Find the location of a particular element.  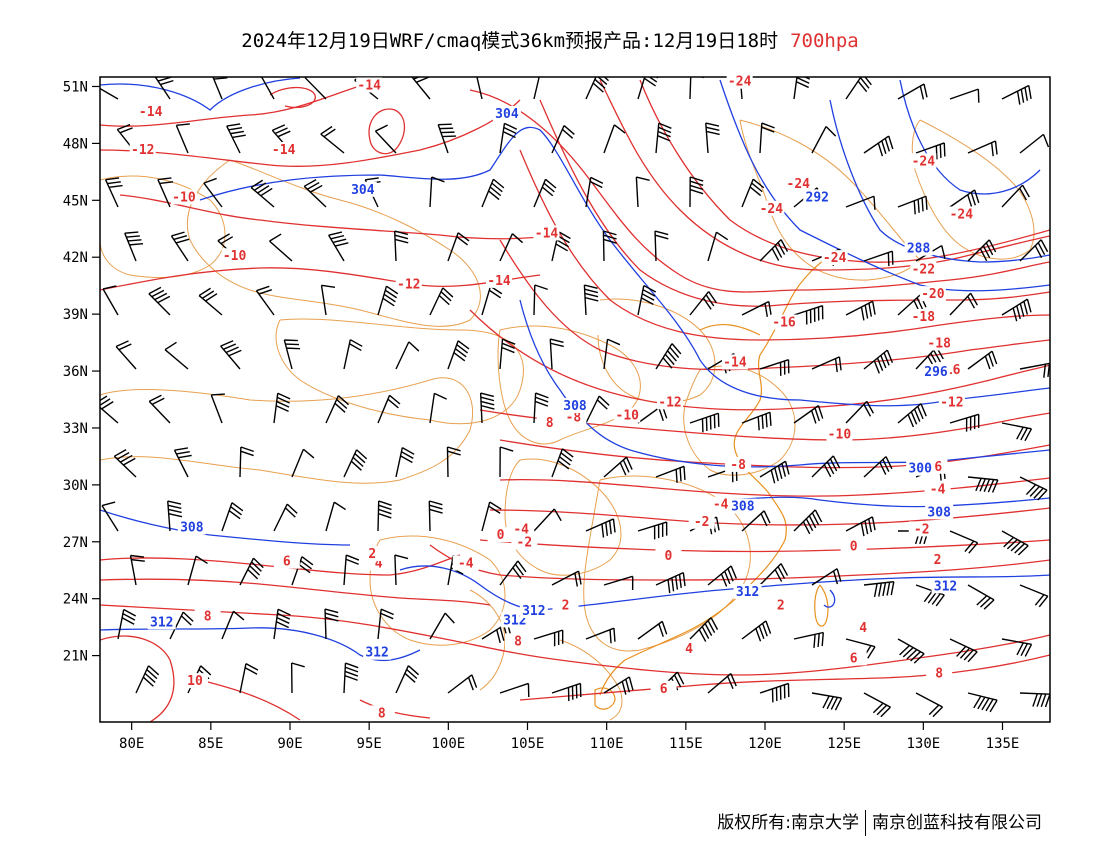

lat-tick-label: 42N is located at coordinates (75, 258).